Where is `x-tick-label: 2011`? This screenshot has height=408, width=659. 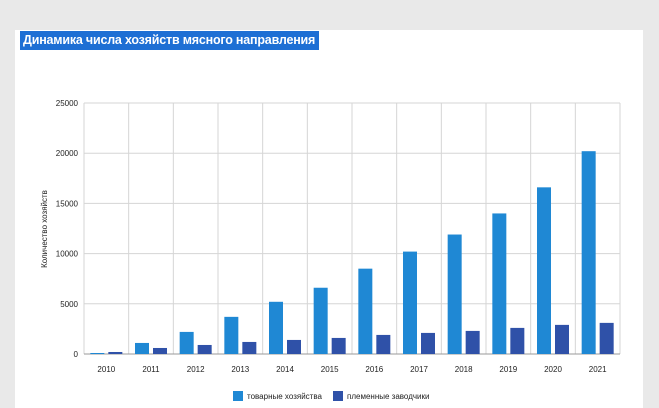 x-tick-label: 2011 is located at coordinates (151, 369).